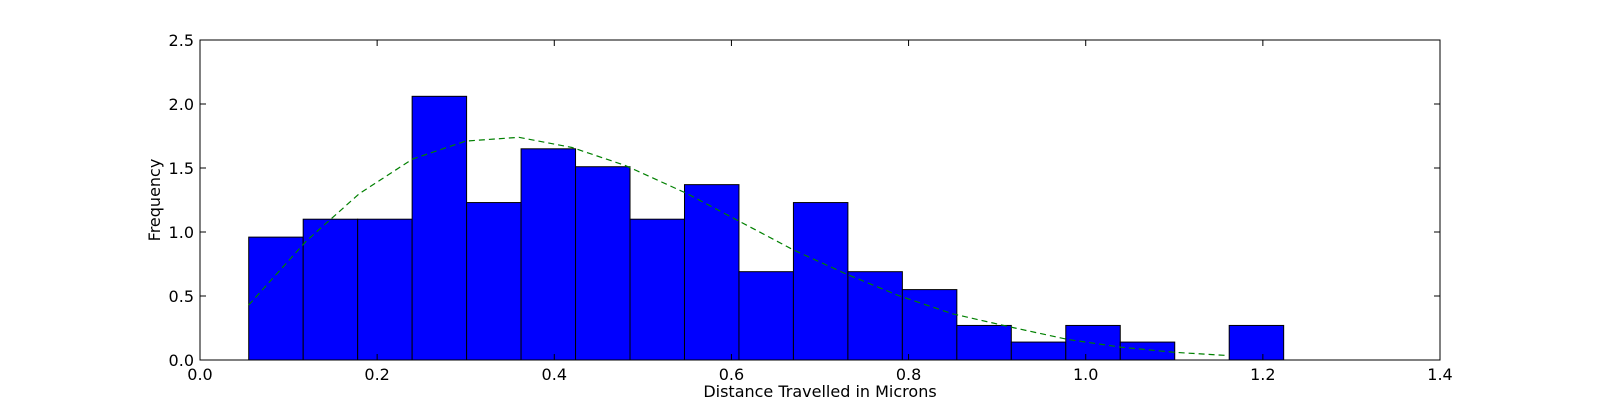  What do you see at coordinates (181, 360) in the screenshot?
I see `y-tick-label: 0.0` at bounding box center [181, 360].